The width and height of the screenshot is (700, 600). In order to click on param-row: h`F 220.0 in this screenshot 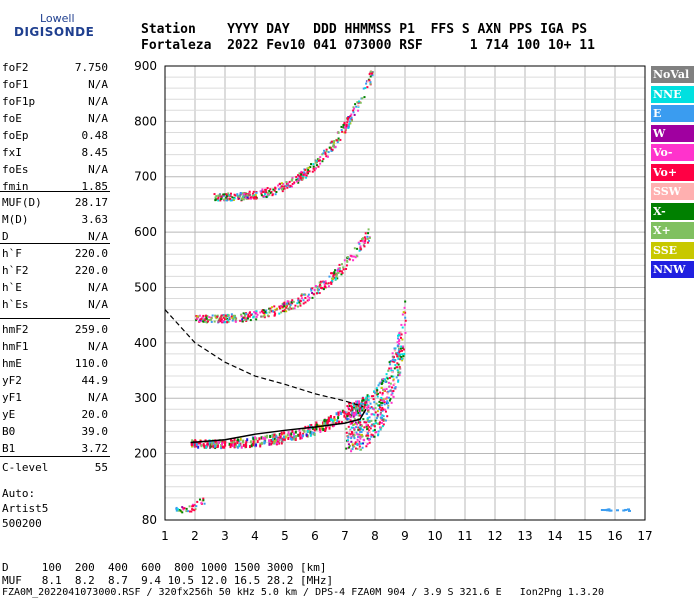, I will do `click(55, 255)`.